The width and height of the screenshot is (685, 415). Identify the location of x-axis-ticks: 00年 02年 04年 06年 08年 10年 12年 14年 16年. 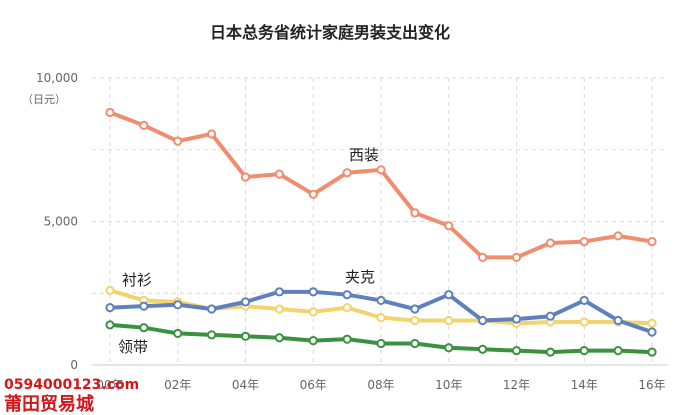
(380, 385).